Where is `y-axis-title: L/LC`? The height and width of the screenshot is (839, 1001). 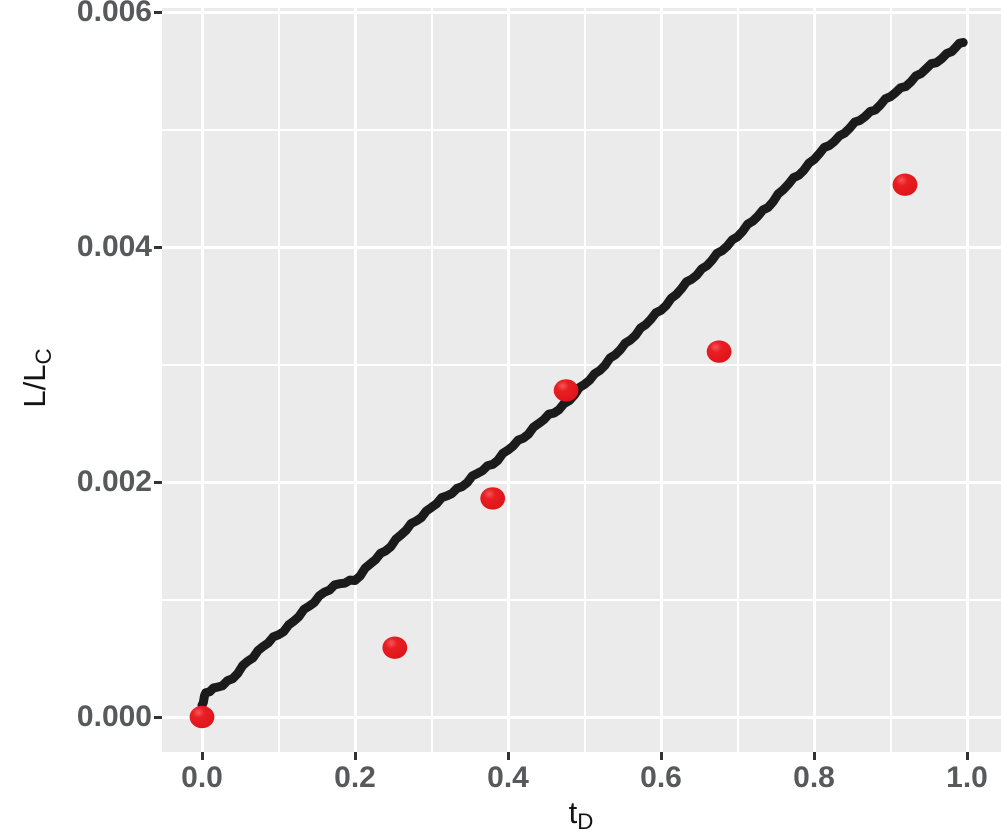 y-axis-title: L/LC is located at coordinates (37, 378).